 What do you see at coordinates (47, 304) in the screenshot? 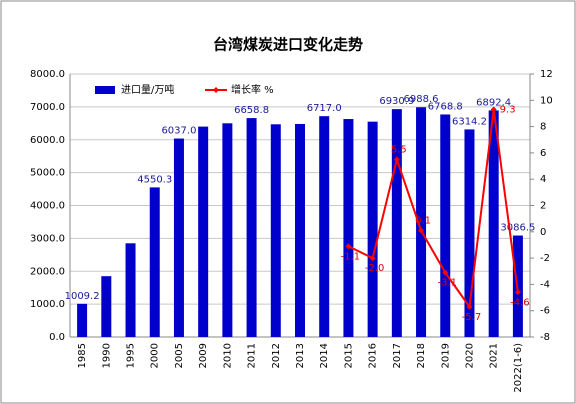
I see `y-tick-label: 1000.0` at bounding box center [47, 304].